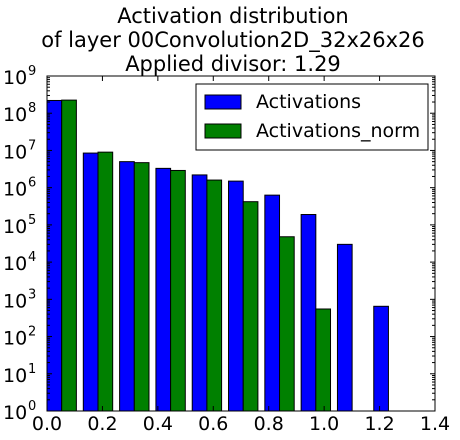  What do you see at coordinates (232, 16) in the screenshot?
I see `title-line-1: Activation distribution` at bounding box center [232, 16].